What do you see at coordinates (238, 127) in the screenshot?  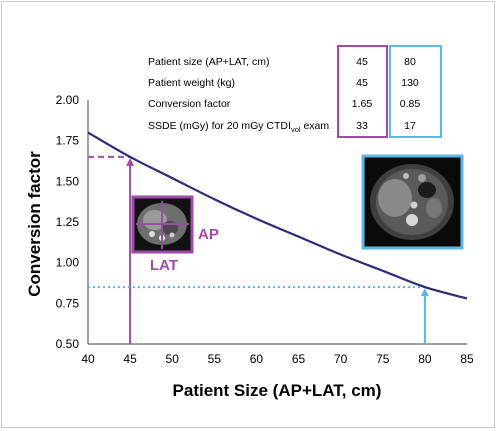 I see `table-label-ssde: SSDE (mGy) for 20 mGy CTDIvol exam` at bounding box center [238, 127].